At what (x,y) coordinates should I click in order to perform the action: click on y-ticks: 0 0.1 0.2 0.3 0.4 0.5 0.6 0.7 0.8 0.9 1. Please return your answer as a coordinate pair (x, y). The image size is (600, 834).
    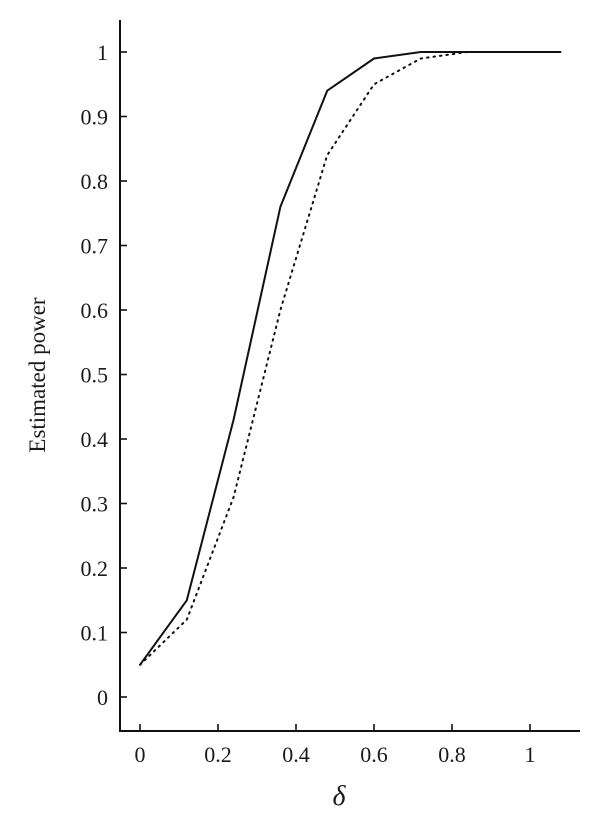
    Looking at the image, I should click on (104, 375).